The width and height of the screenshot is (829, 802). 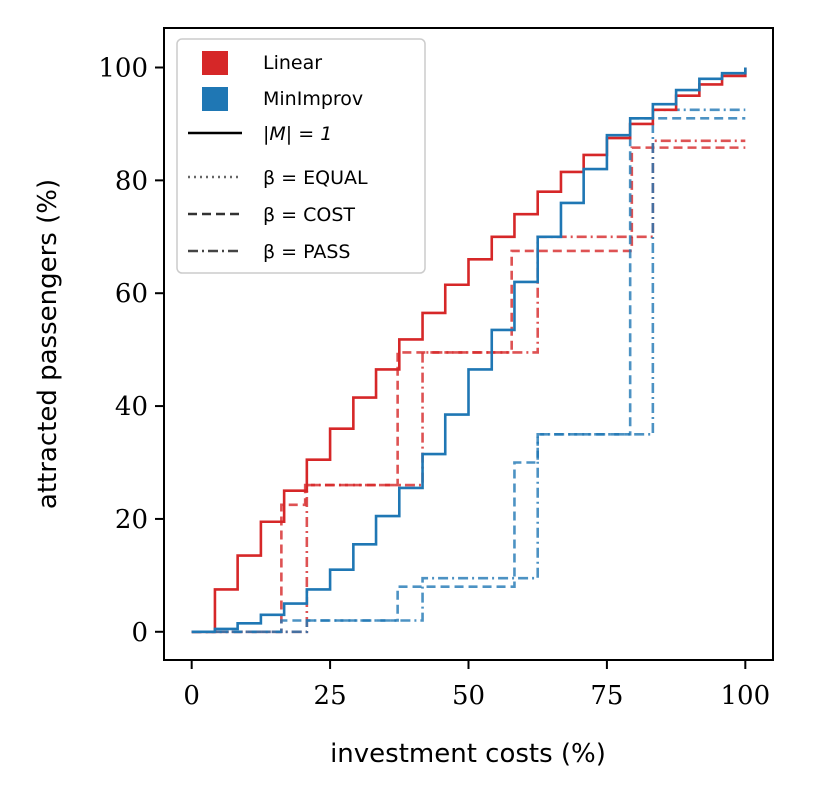 What do you see at coordinates (131, 407) in the screenshot?
I see `y-tick-label: 40` at bounding box center [131, 407].